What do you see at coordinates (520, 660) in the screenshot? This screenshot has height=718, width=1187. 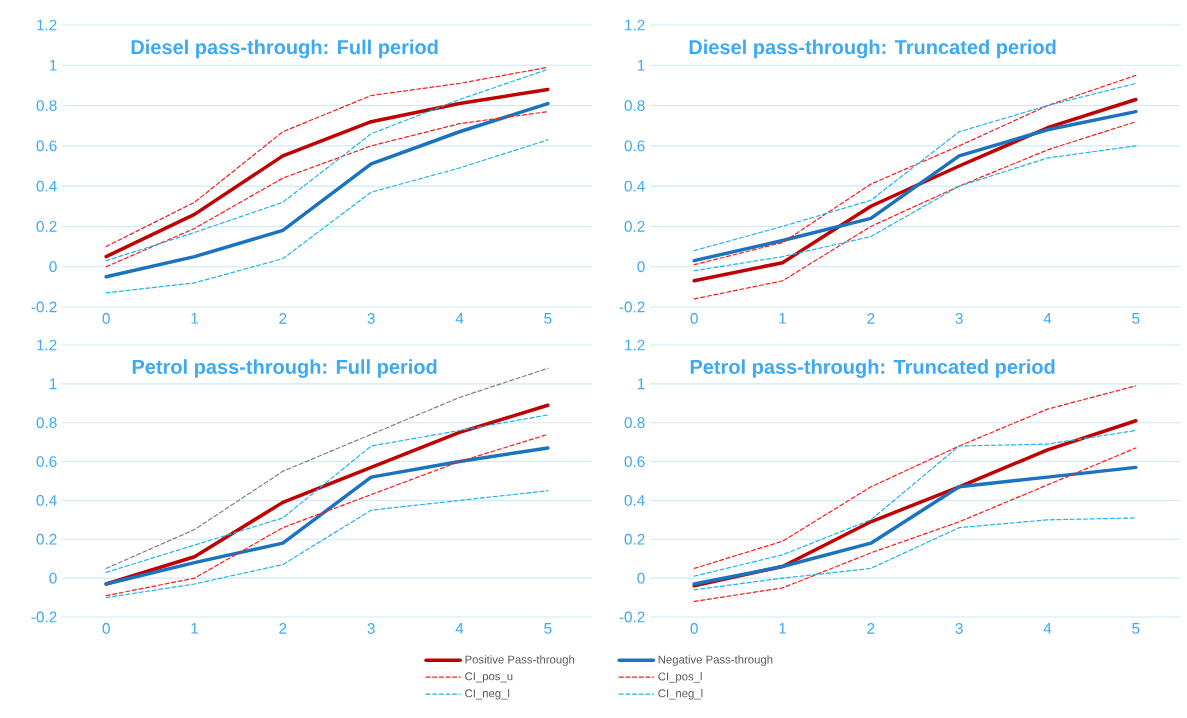 I see `legend-label: Positive Pass-through` at bounding box center [520, 660].